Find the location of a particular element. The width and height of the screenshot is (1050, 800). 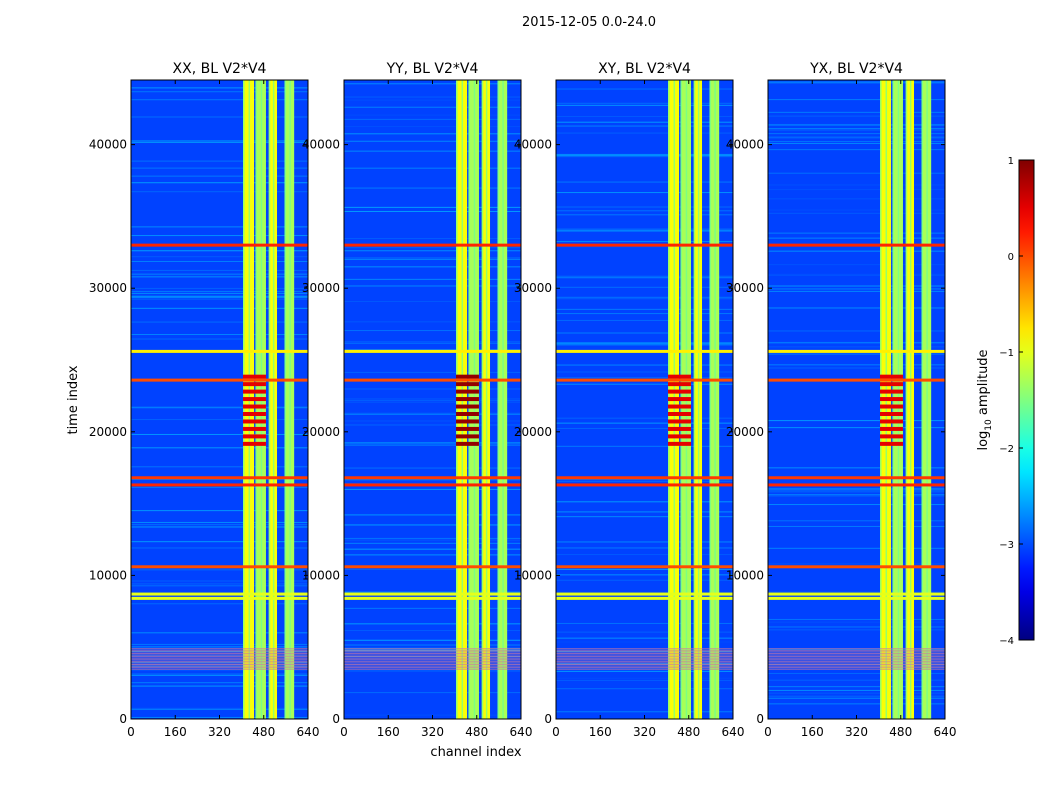

figure-suptitle: 2015-12-05 0.0-24.0 is located at coordinates (589, 22).